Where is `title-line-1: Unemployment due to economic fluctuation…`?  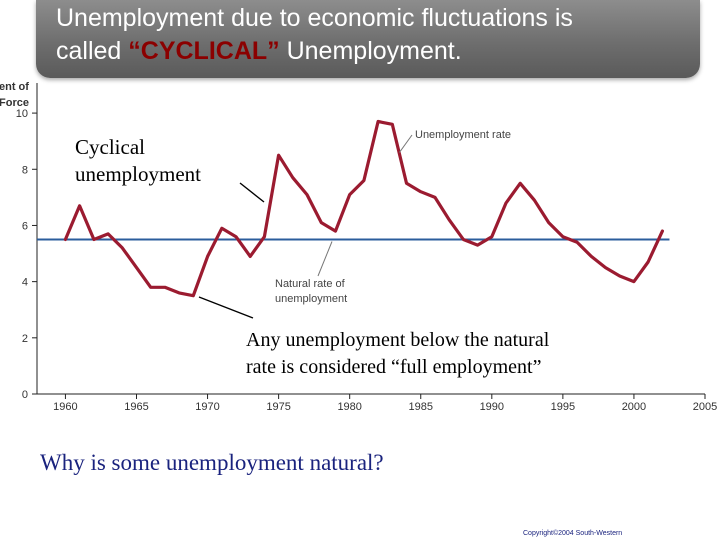
title-line-1: Unemployment due to economic fluctuation… is located at coordinates (314, 18).